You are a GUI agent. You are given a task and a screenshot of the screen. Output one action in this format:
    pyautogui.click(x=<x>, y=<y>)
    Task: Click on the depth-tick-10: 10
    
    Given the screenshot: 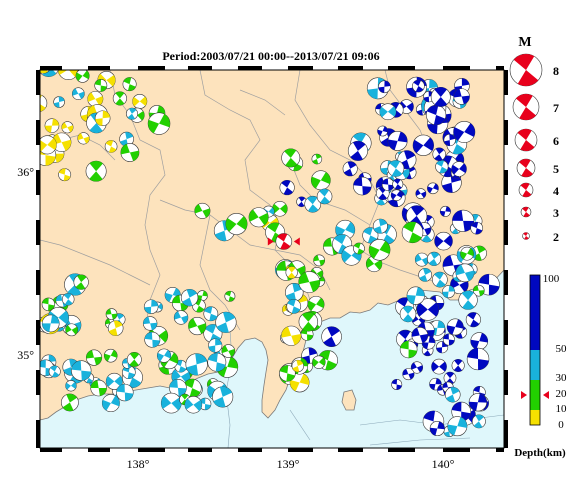 What is the action you would take?
    pyautogui.click(x=562, y=409)
    